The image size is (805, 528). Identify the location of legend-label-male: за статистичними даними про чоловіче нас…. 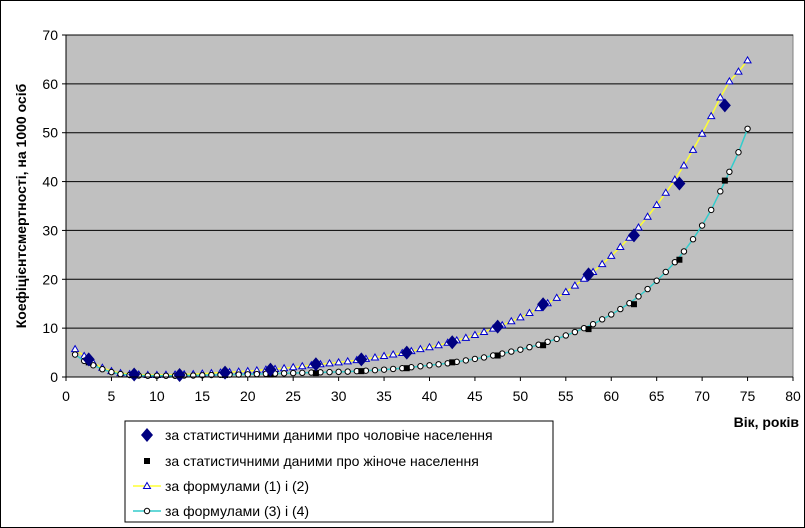
(329, 435).